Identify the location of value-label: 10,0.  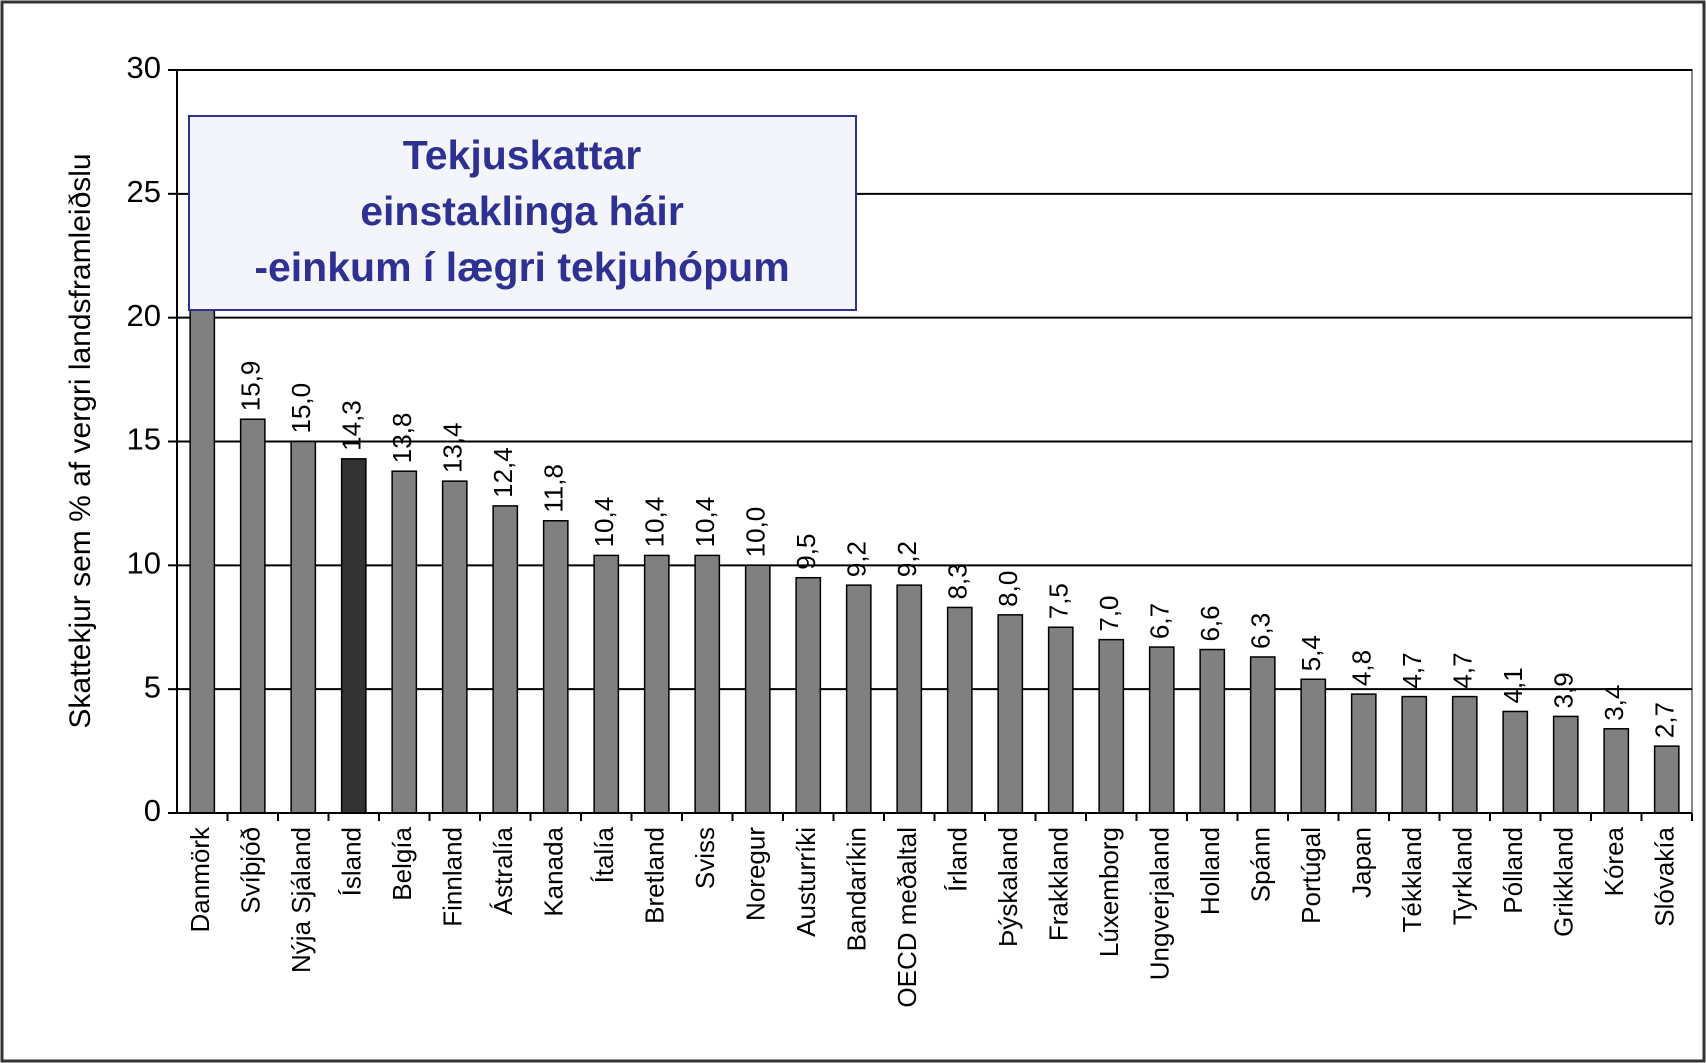
(756, 532).